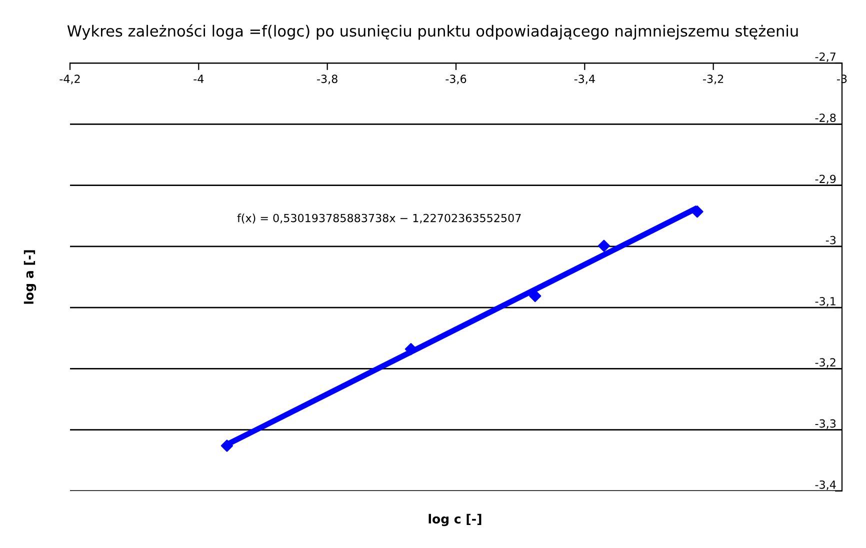 The image size is (866, 548). What do you see at coordinates (584, 79) in the screenshot?
I see `x-tick-label: -3,4` at bounding box center [584, 79].